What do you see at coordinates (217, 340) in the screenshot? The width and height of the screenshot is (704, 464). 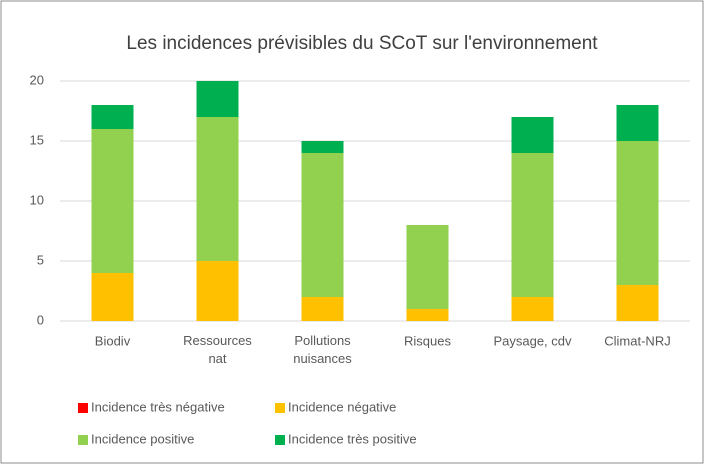 I see `x-tick-label-line: Ressources` at bounding box center [217, 340].